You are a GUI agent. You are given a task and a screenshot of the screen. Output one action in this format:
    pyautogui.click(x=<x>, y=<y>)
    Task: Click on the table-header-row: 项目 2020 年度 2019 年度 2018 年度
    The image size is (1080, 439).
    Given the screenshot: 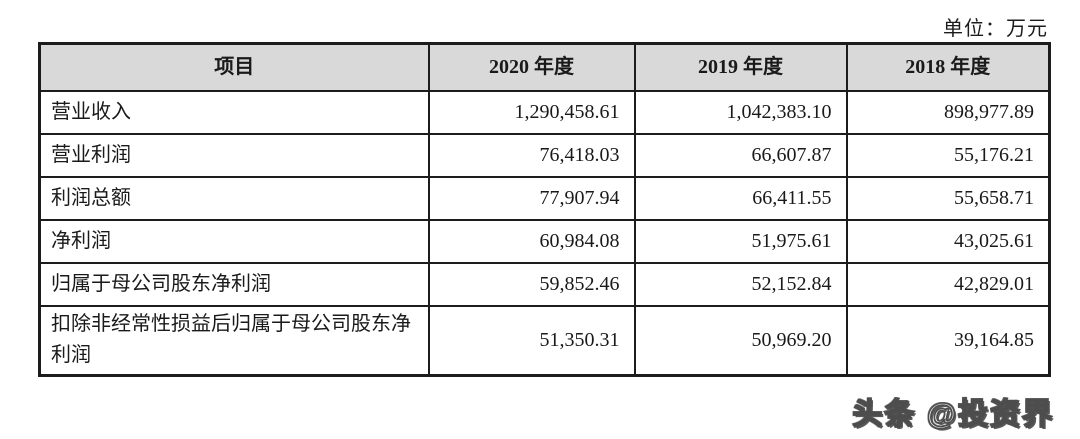 What is the action you would take?
    pyautogui.click(x=544, y=67)
    